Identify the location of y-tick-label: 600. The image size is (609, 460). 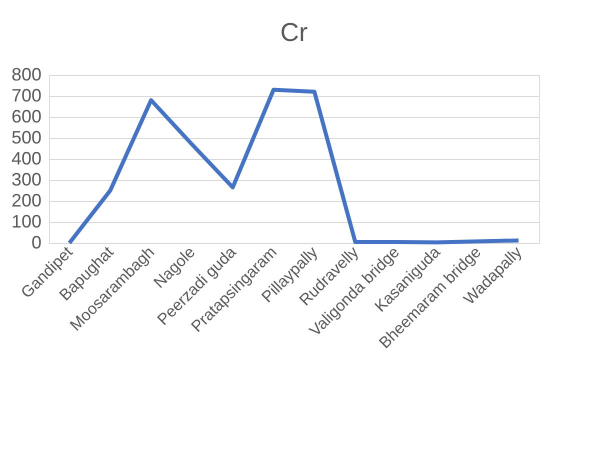
(26, 116).